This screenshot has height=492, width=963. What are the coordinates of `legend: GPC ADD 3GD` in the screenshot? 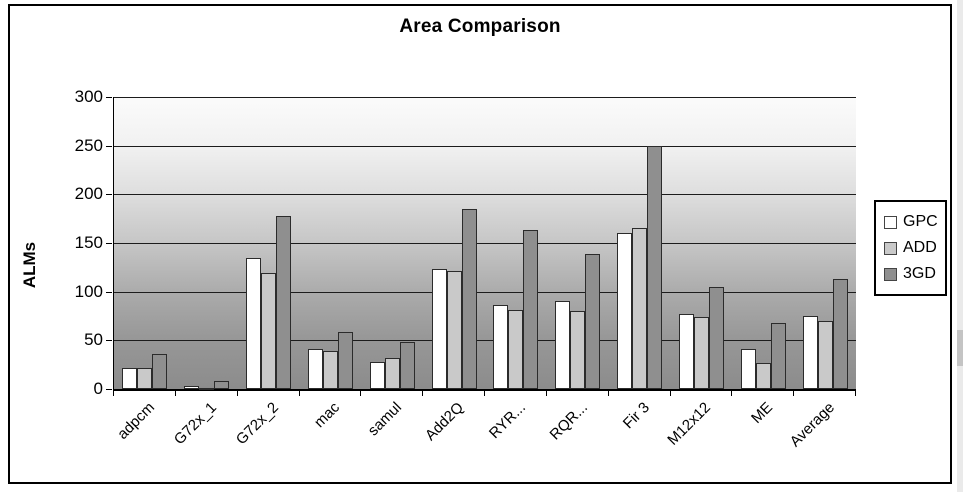 It's located at (910, 248).